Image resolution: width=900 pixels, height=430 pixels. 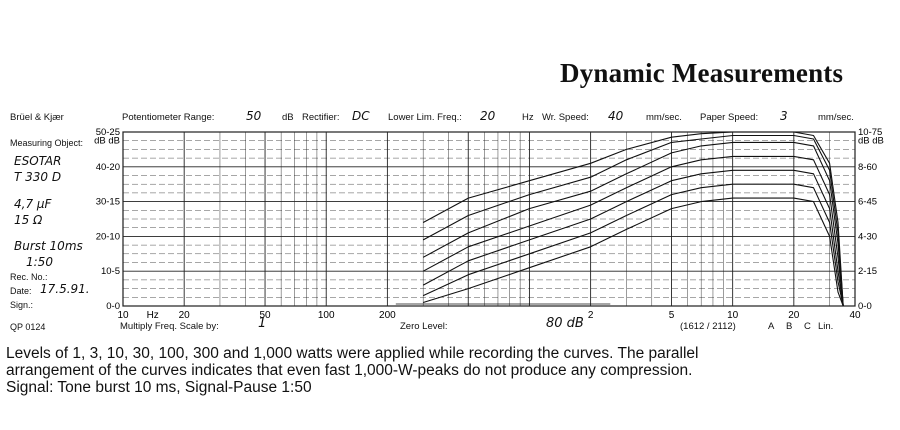 I want to click on pot-range-unit: dB, so click(x=288, y=117).